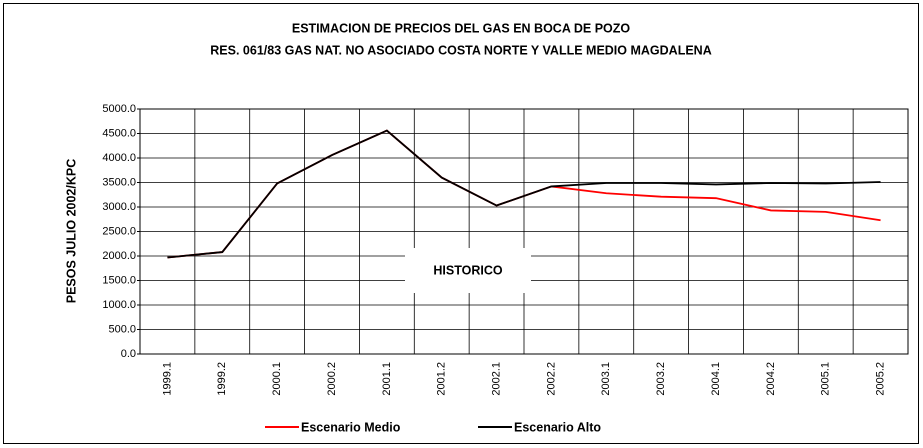  Describe the element at coordinates (119, 133) in the screenshot. I see `y-tick-label: 4500.0` at that location.